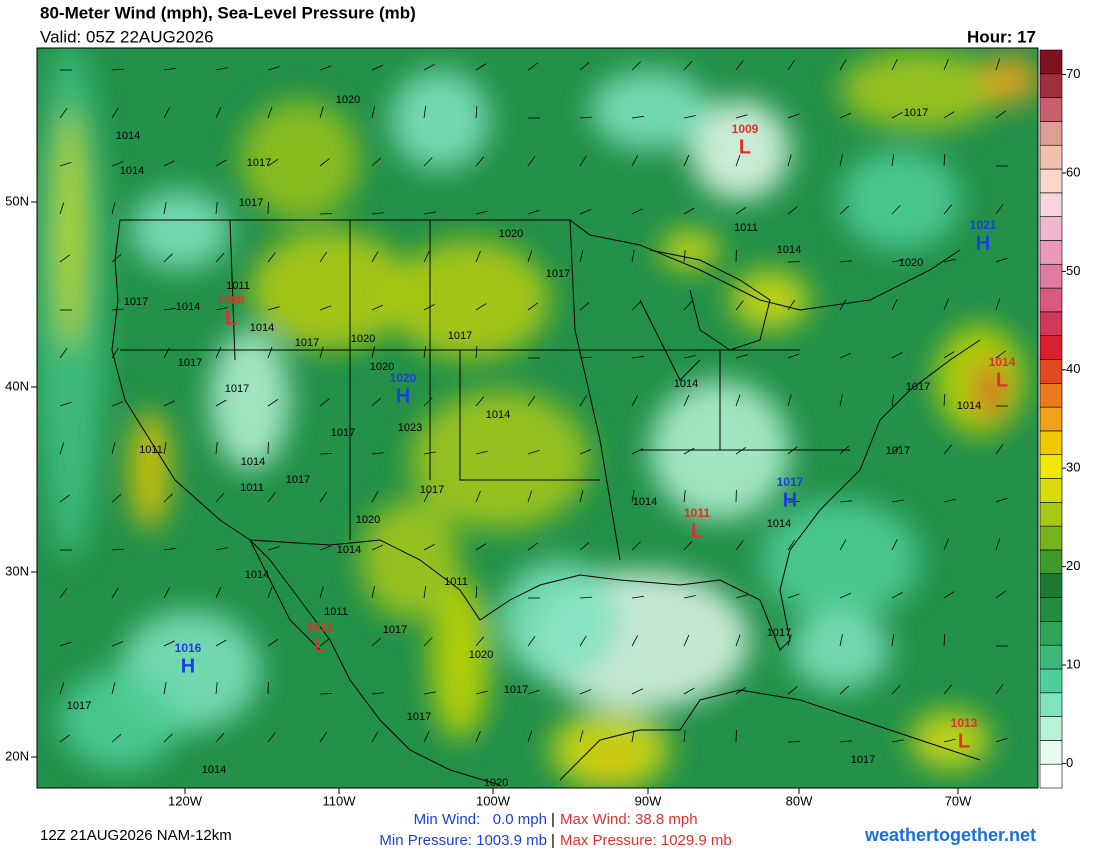 This screenshot has width=1100, height=850. Describe the element at coordinates (629, 819) in the screenshot. I see `max-wind: Max Wind: 38.8 mph` at that location.